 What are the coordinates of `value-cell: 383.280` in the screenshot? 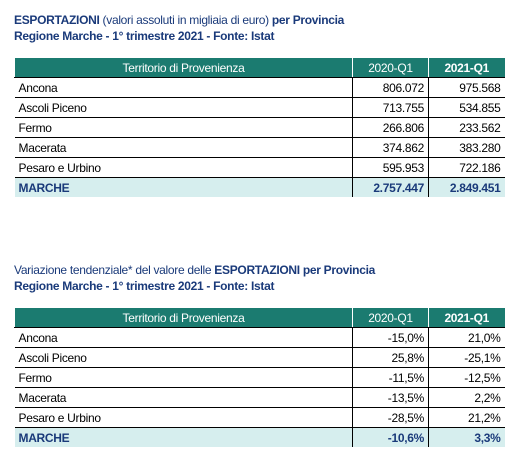 It's located at (466, 147).